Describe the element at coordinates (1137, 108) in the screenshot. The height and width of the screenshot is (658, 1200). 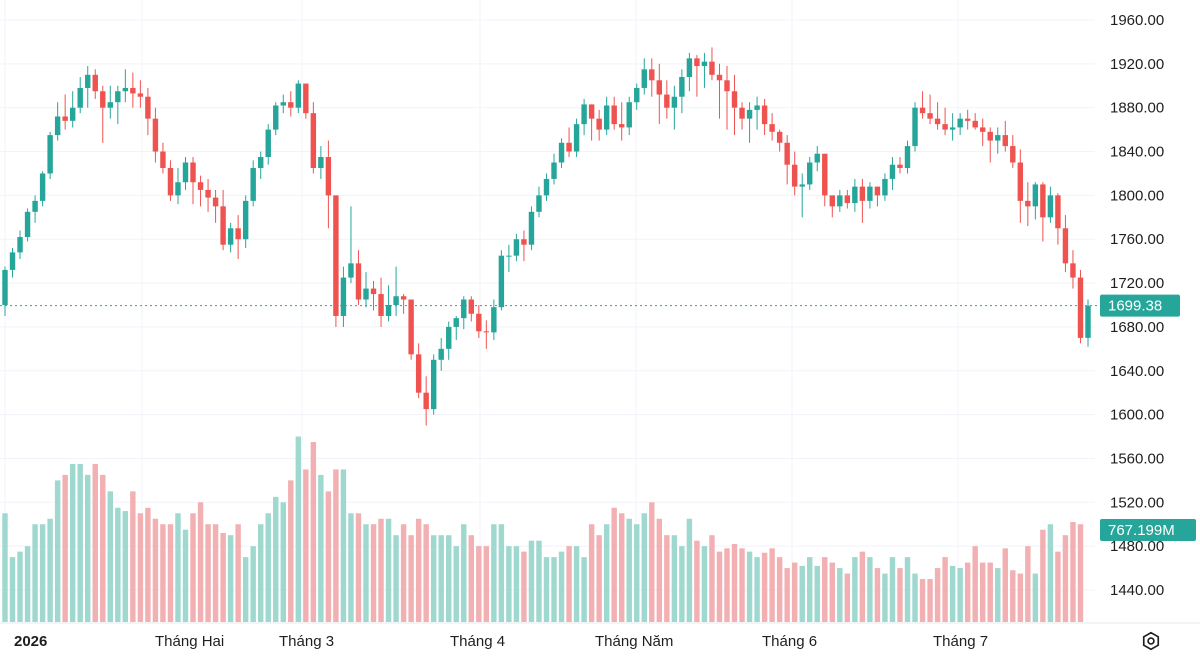
I see `y-tick-label: 1880.00` at that location.